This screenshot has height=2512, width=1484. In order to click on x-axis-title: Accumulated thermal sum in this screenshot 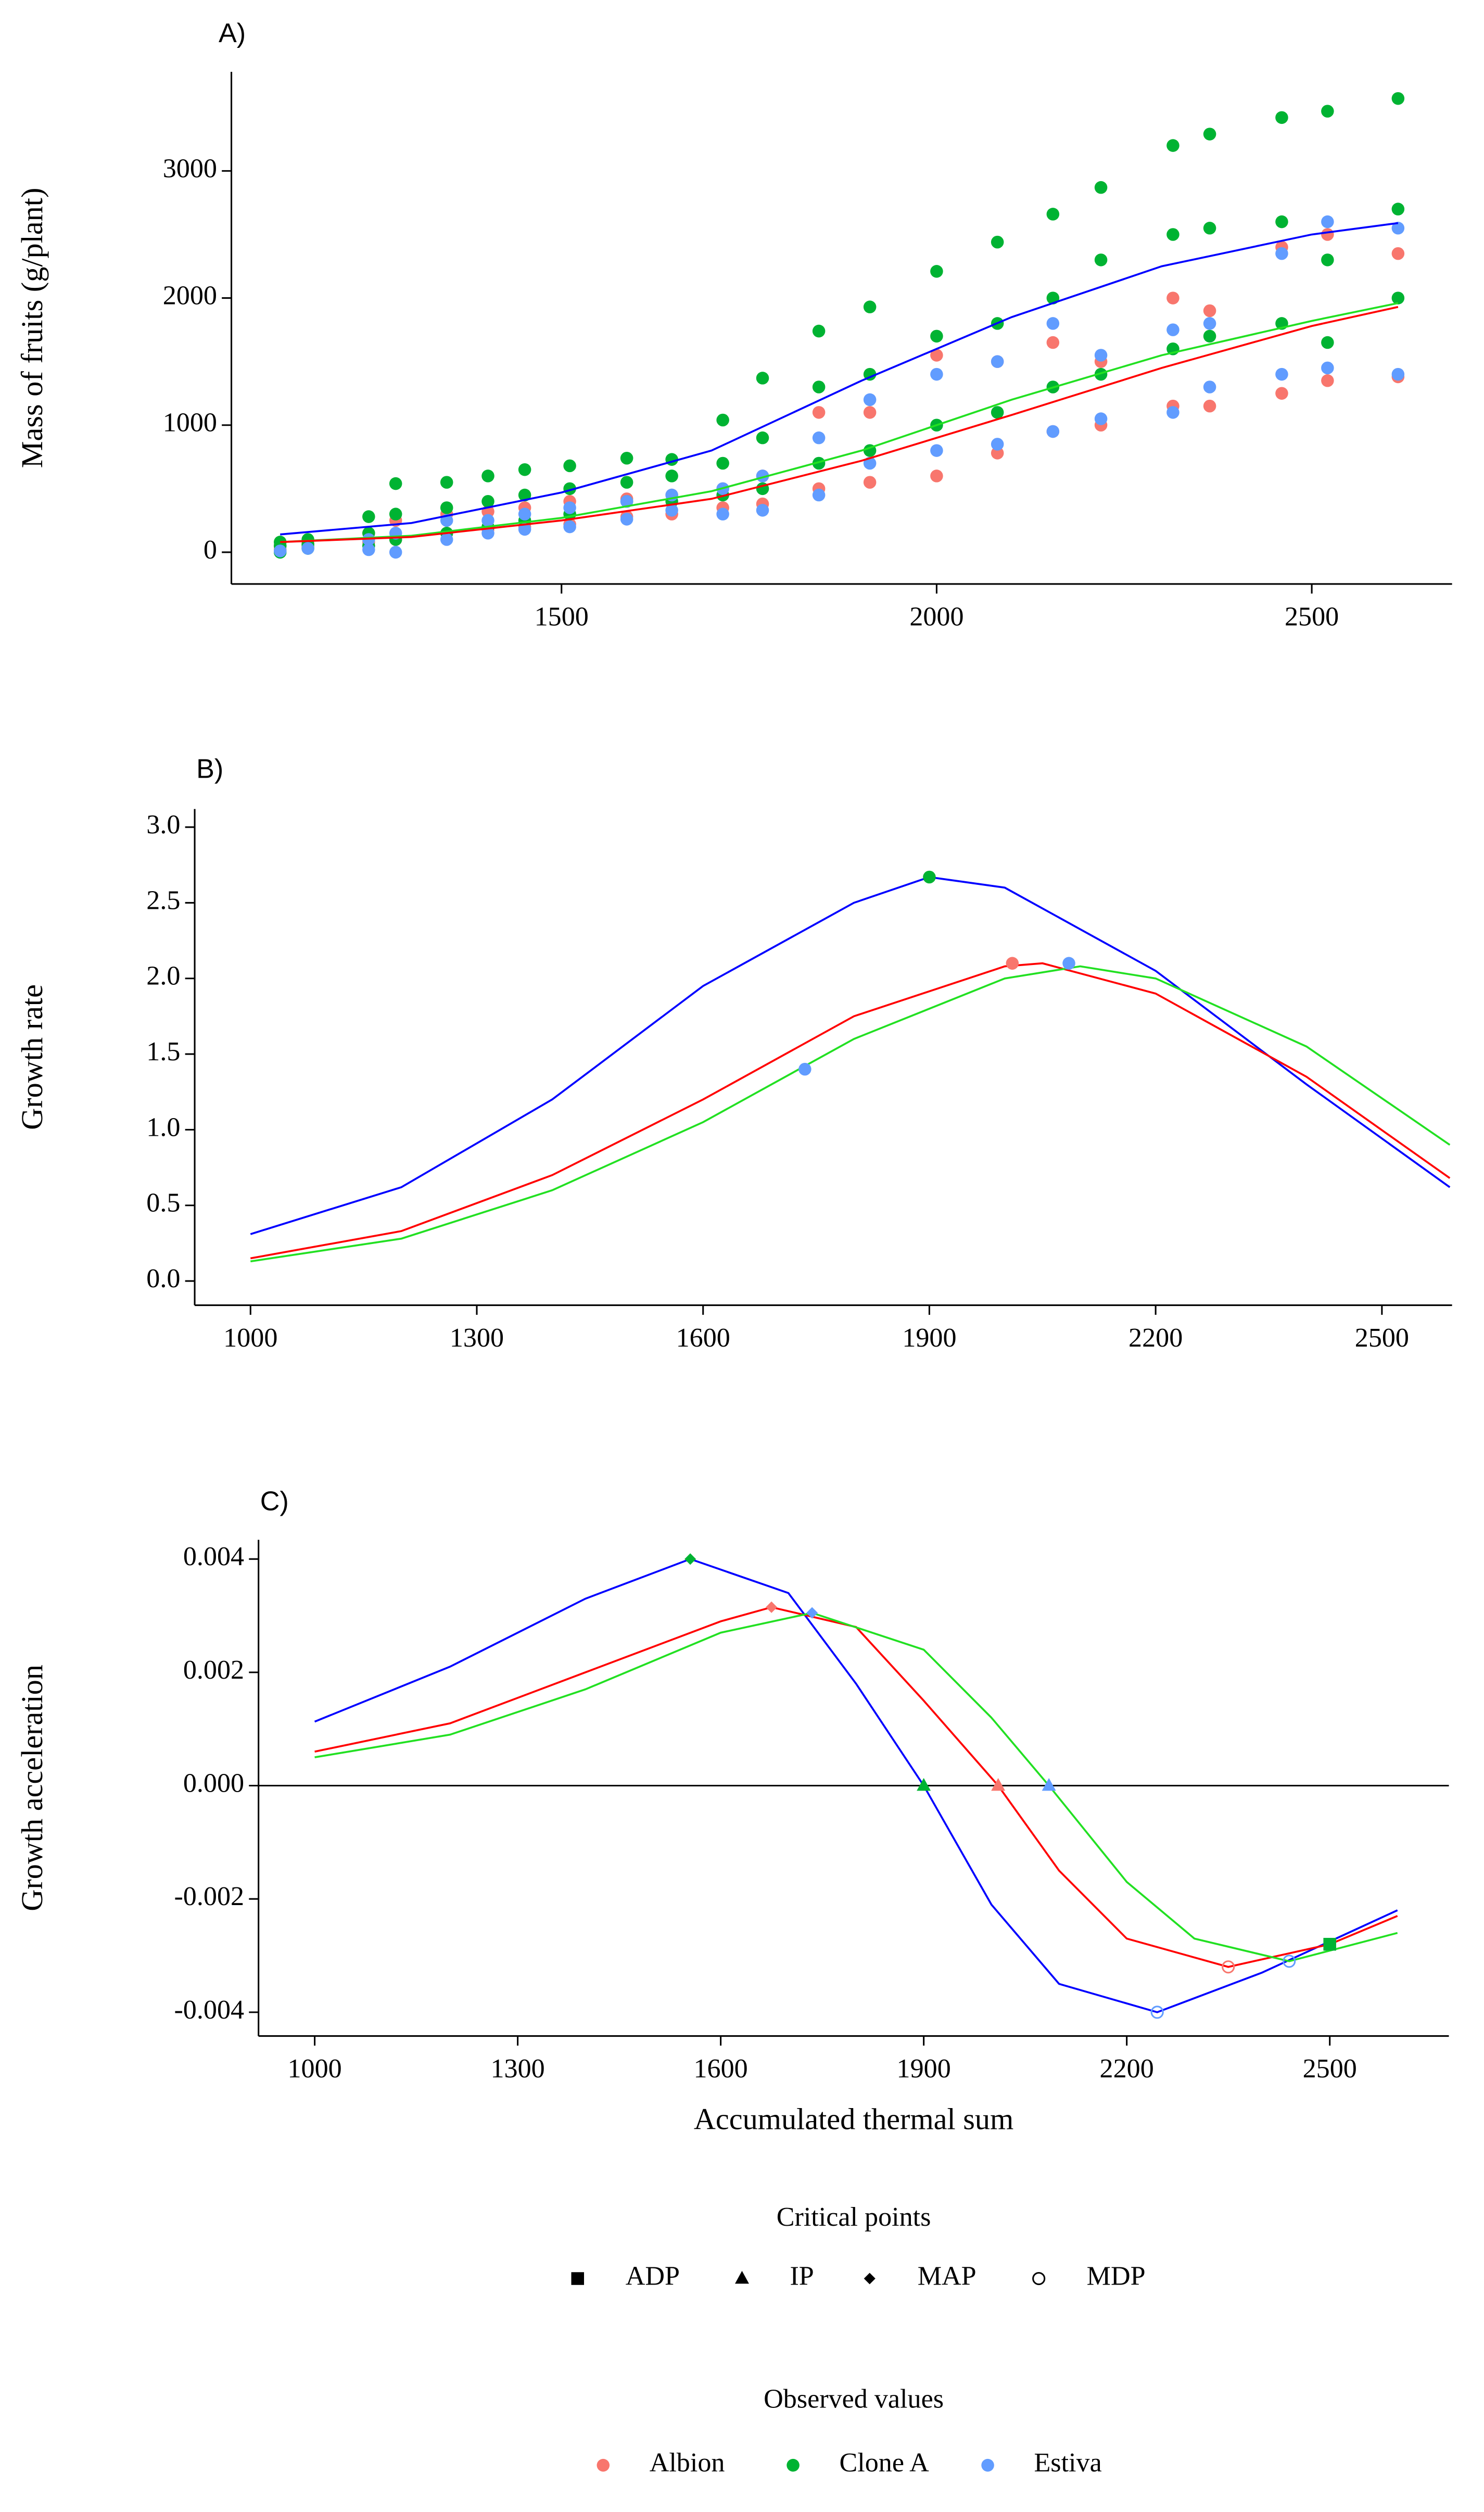, I will do `click(854, 2119)`.